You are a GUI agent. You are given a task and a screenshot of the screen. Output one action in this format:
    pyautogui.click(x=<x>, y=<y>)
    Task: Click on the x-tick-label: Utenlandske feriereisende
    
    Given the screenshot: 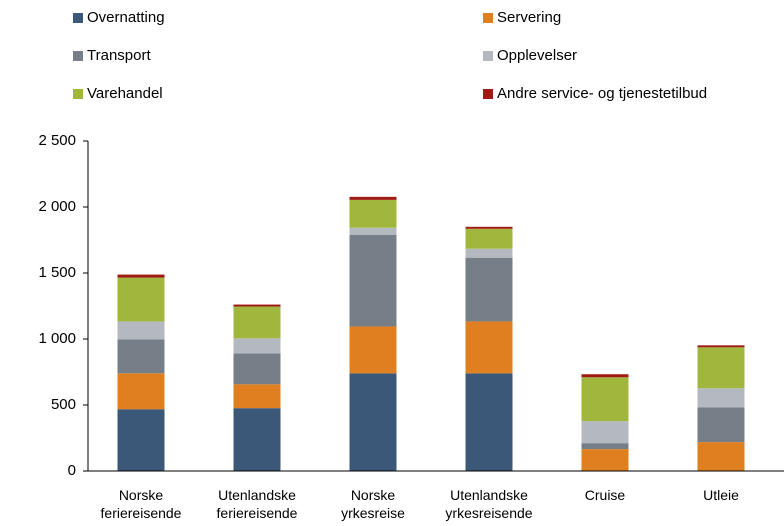 What is the action you would take?
    pyautogui.click(x=257, y=504)
    